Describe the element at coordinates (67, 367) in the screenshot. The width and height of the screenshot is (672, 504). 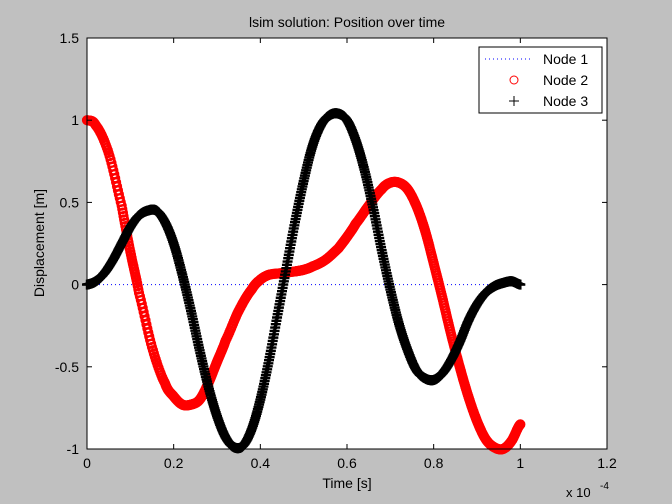
I see `y-tick-label: -0.5` at that location.